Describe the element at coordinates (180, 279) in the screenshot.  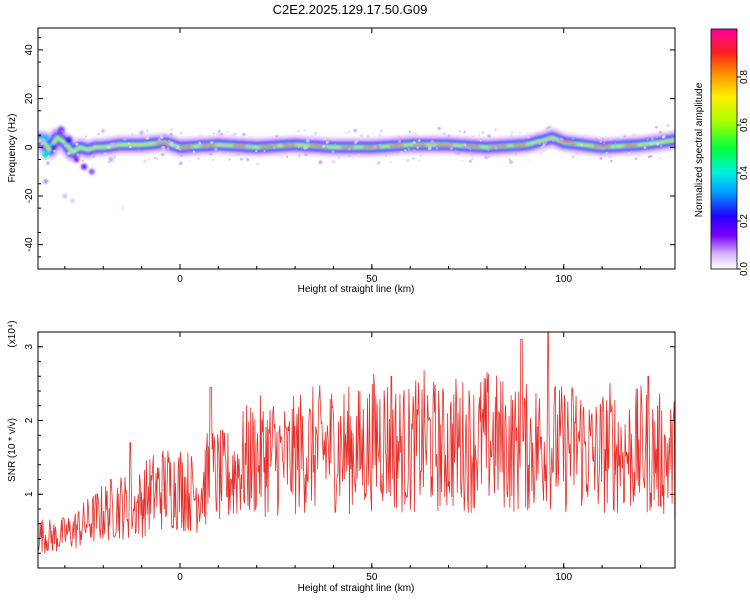
I see `x-tick-label: 0` at that location.